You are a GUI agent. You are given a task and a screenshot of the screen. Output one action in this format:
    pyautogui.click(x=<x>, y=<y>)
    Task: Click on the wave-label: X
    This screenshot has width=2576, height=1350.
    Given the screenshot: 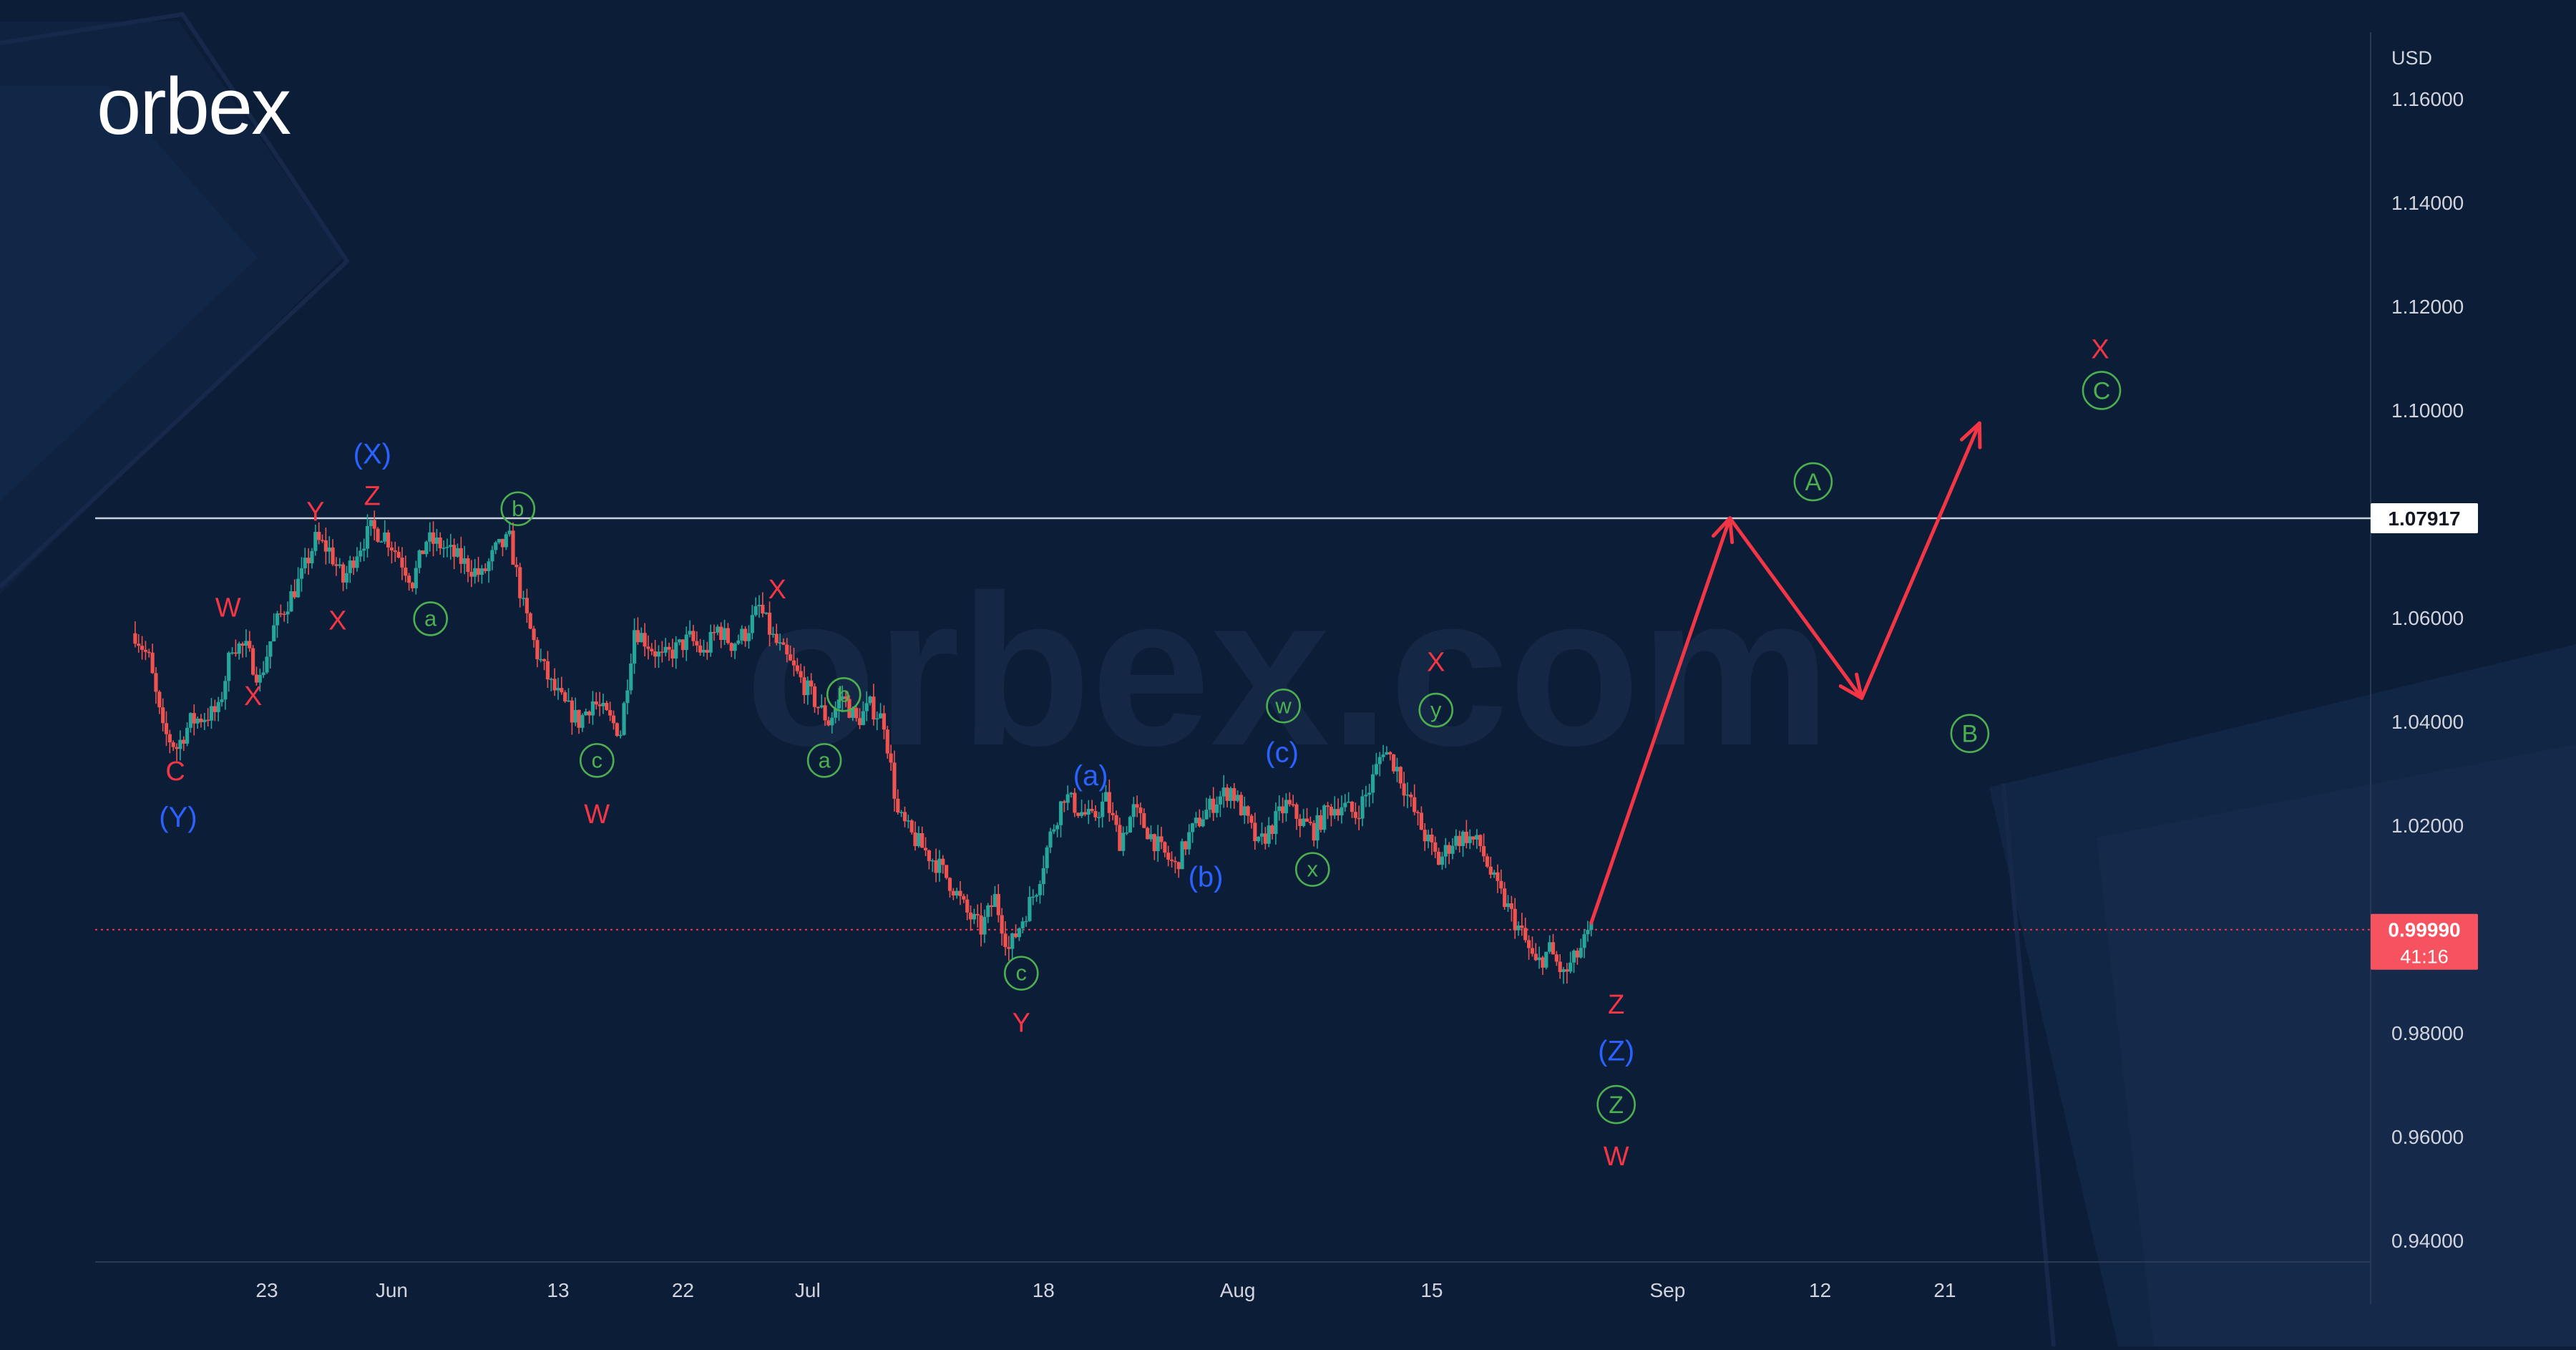 What is the action you would take?
    pyautogui.click(x=777, y=590)
    